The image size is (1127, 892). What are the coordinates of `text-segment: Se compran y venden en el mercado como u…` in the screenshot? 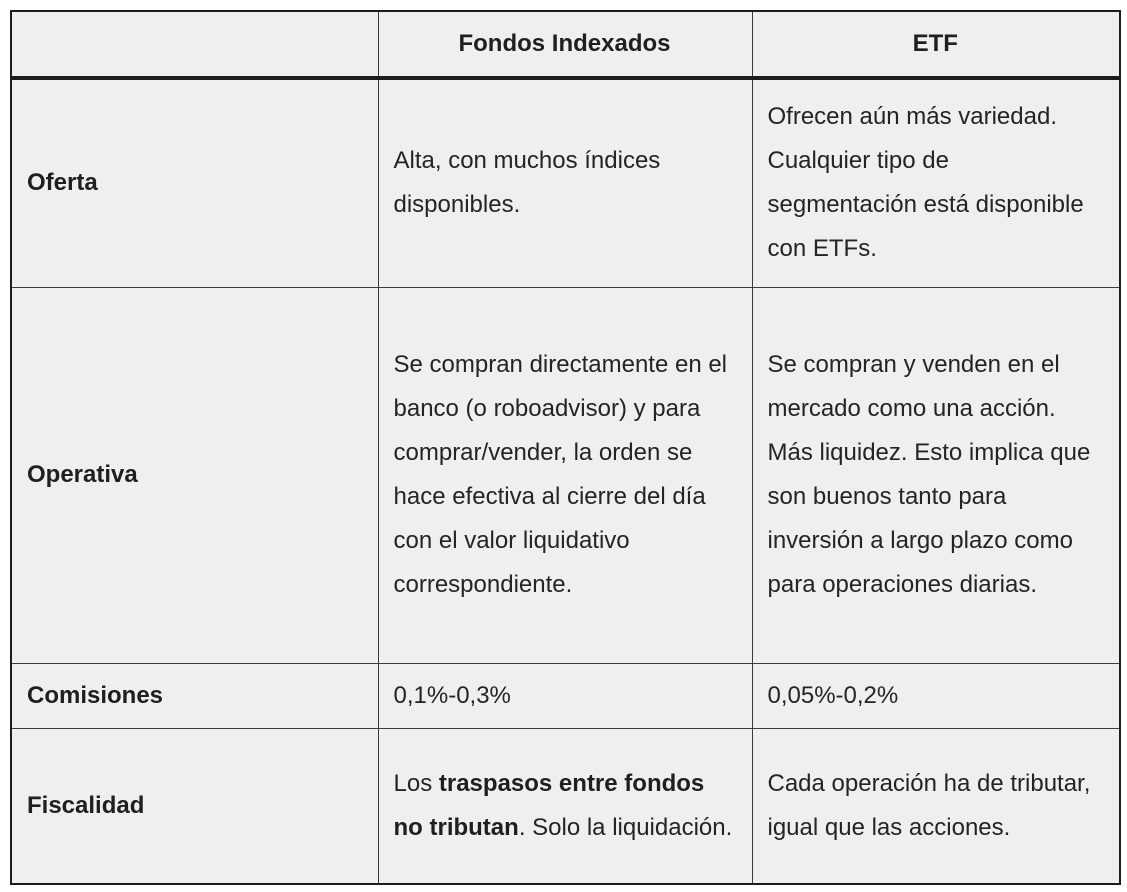 It's located at (929, 474).